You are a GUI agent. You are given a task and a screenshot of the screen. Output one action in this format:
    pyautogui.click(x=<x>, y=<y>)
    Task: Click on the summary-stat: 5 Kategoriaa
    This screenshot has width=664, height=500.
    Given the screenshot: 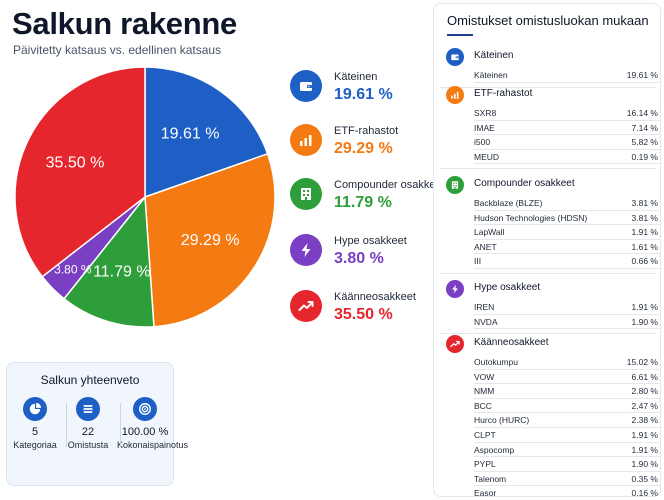 What is the action you would take?
    pyautogui.click(x=35, y=423)
    